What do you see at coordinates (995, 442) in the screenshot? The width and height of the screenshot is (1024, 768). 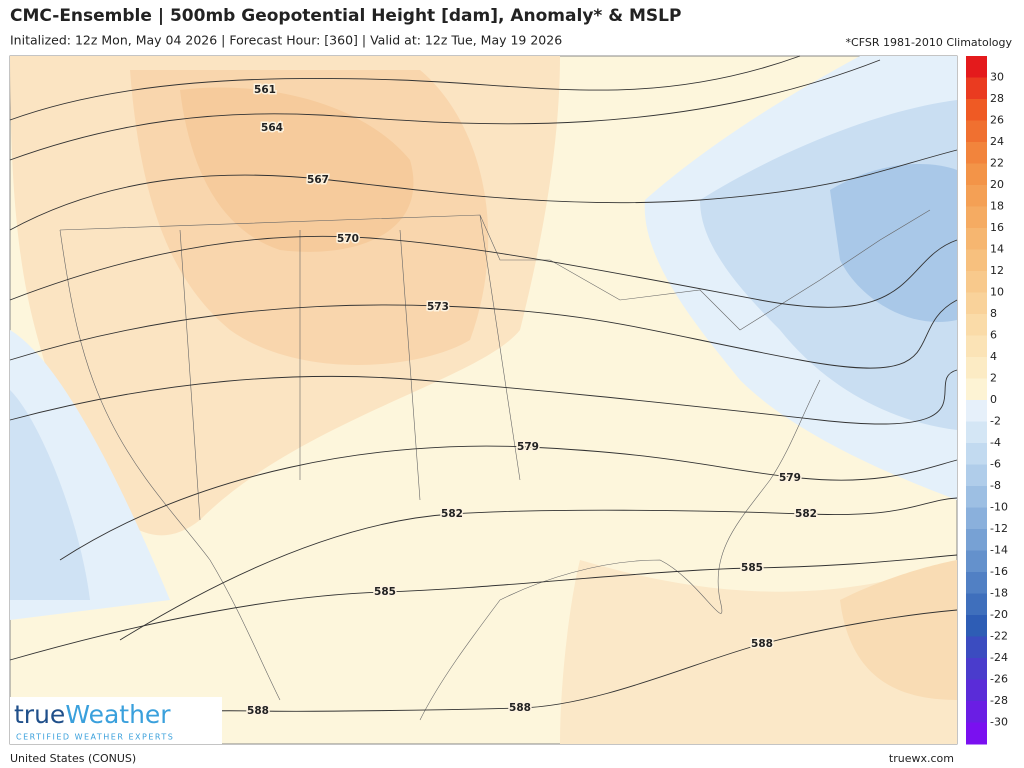 I see `colorbar-label: -4` at bounding box center [995, 442].